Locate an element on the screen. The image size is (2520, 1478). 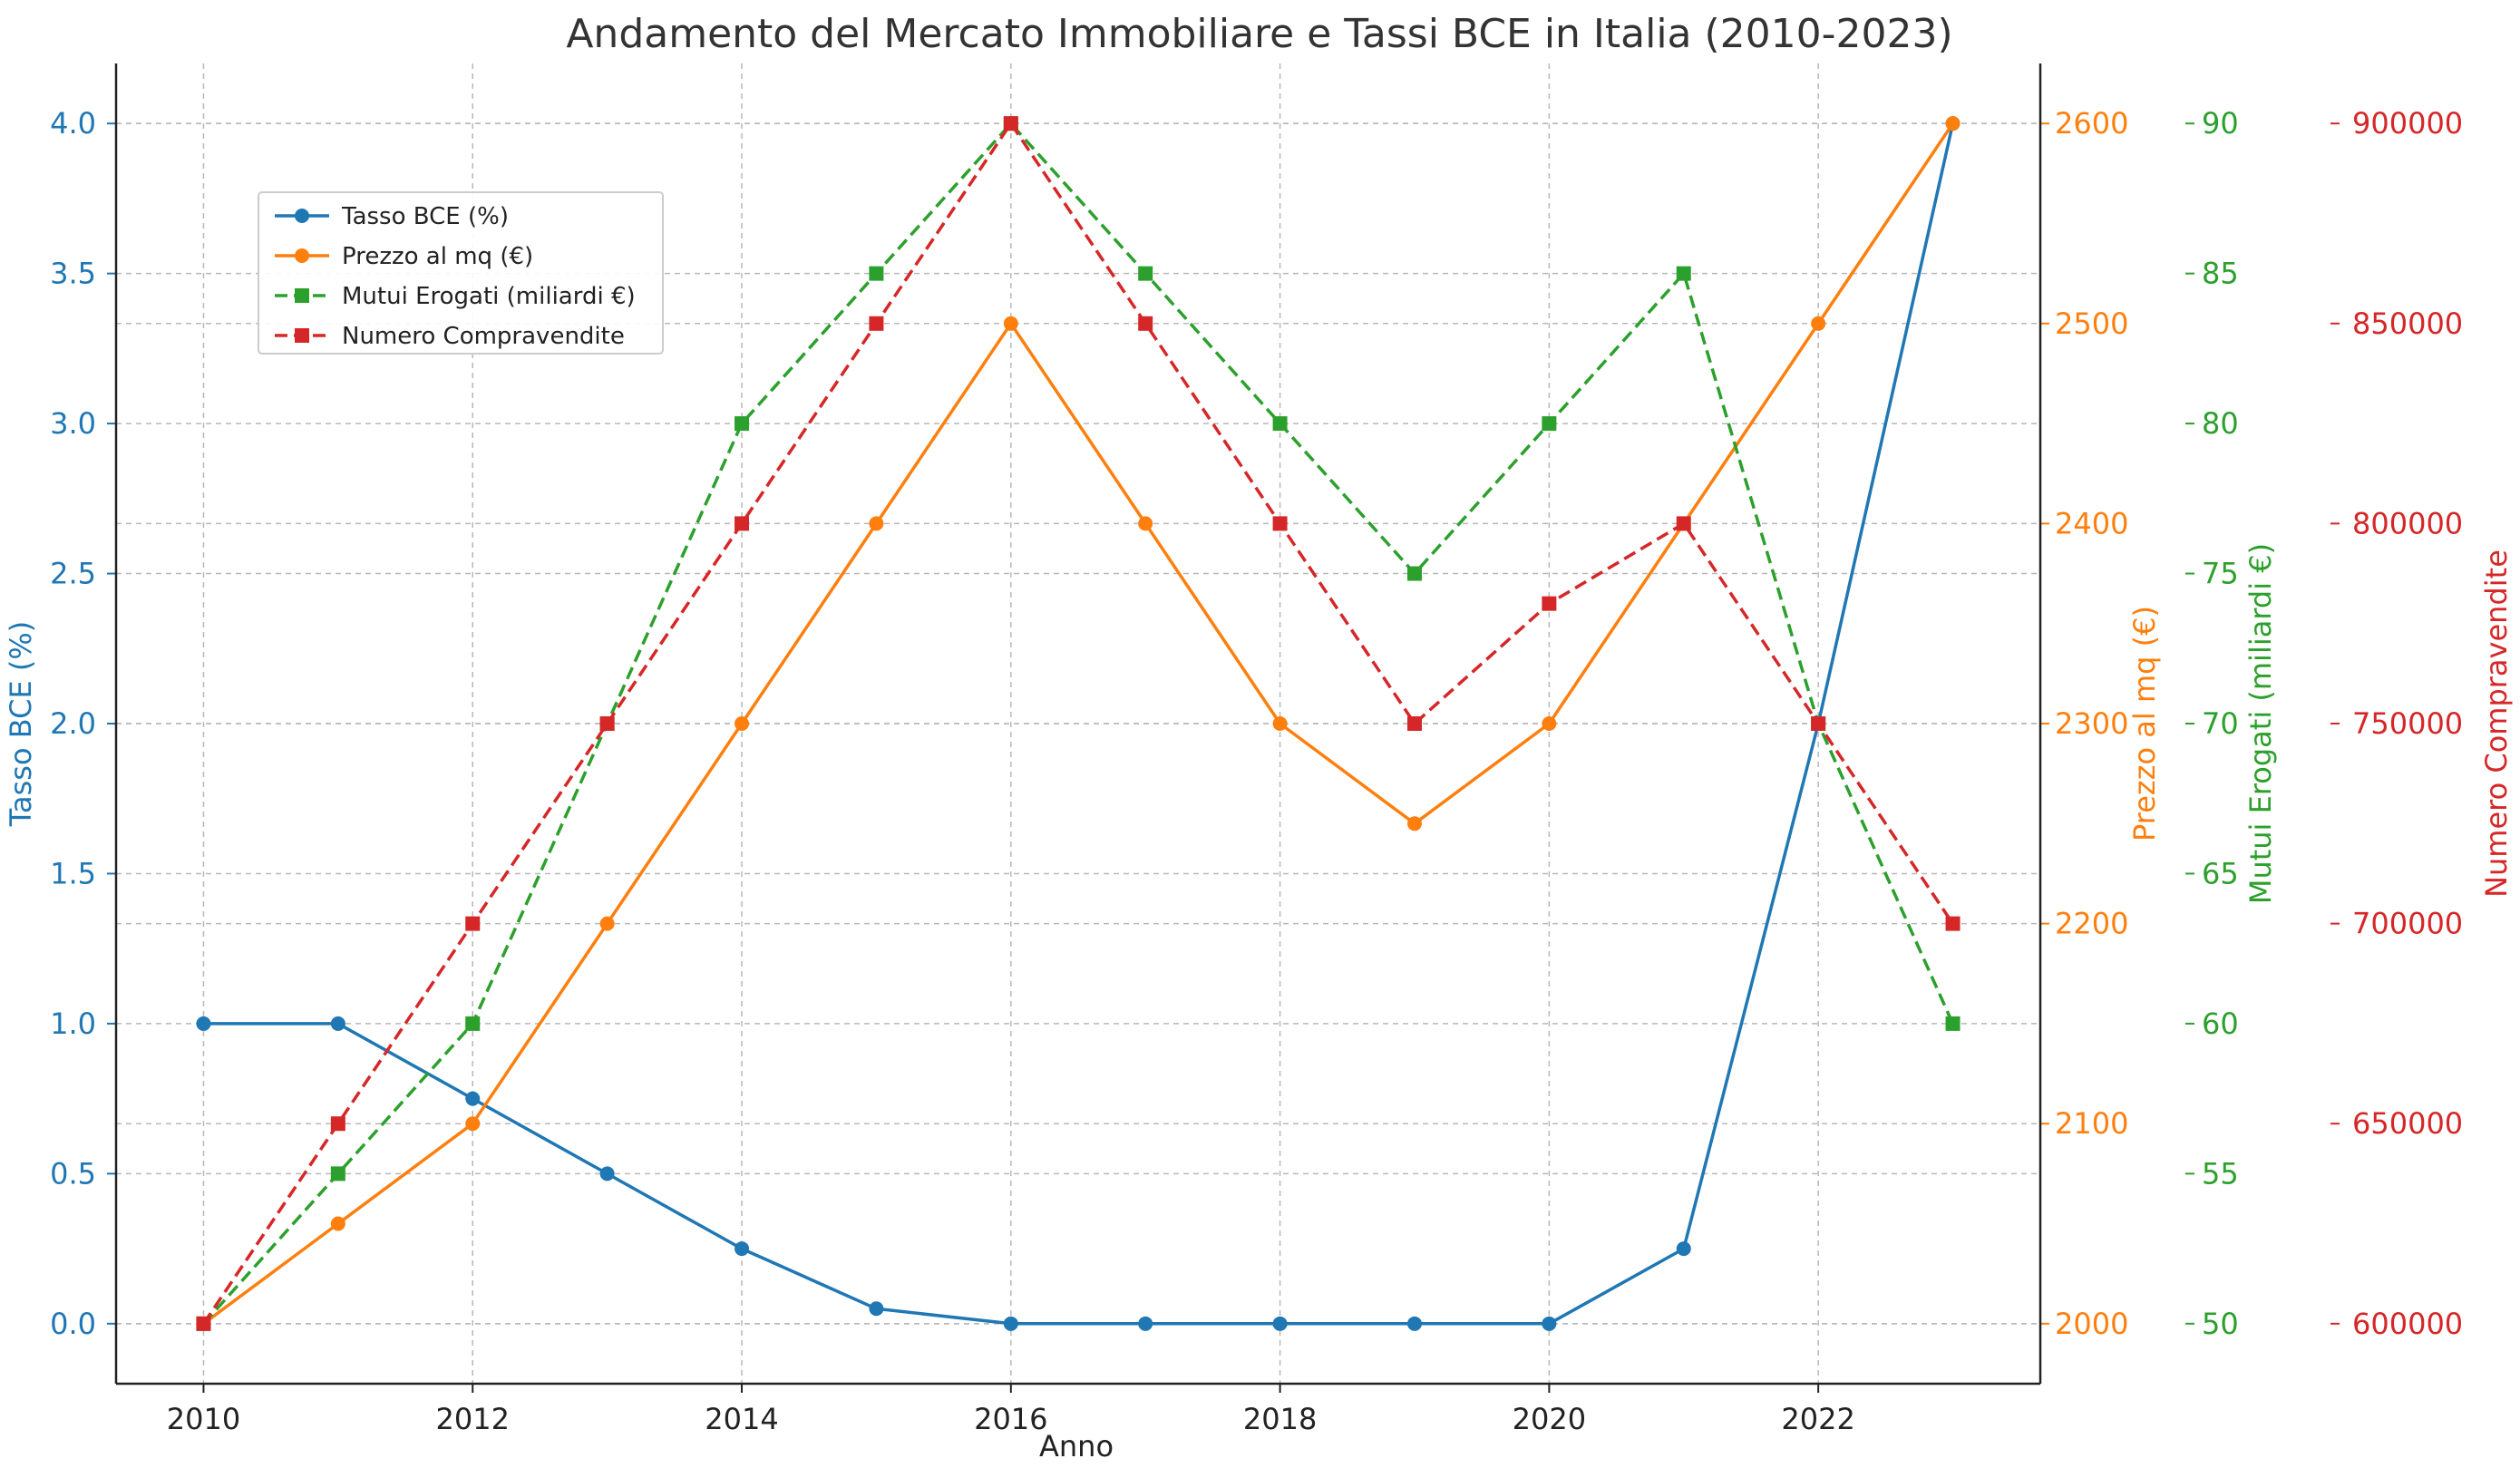
y-tick-label: 700000 is located at coordinates (2407, 924).